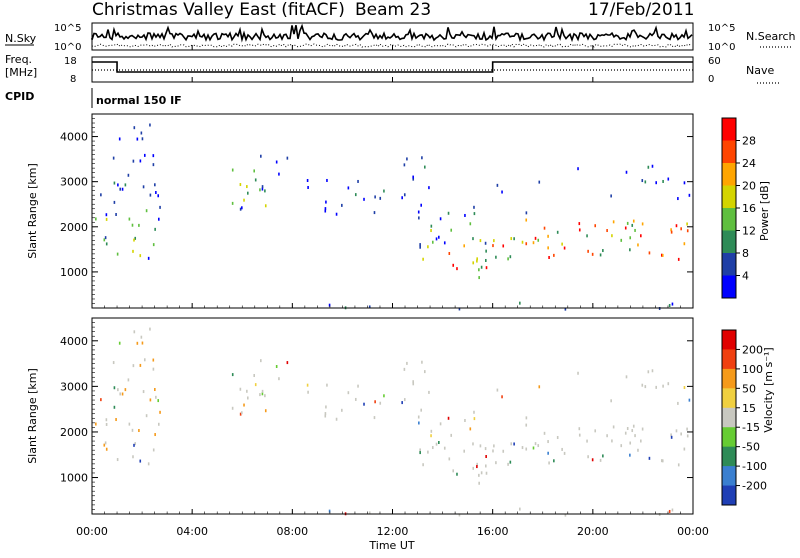 The height and width of the screenshot is (558, 800). I want to click on power-colorbar-label: Power [dB], so click(764, 211).